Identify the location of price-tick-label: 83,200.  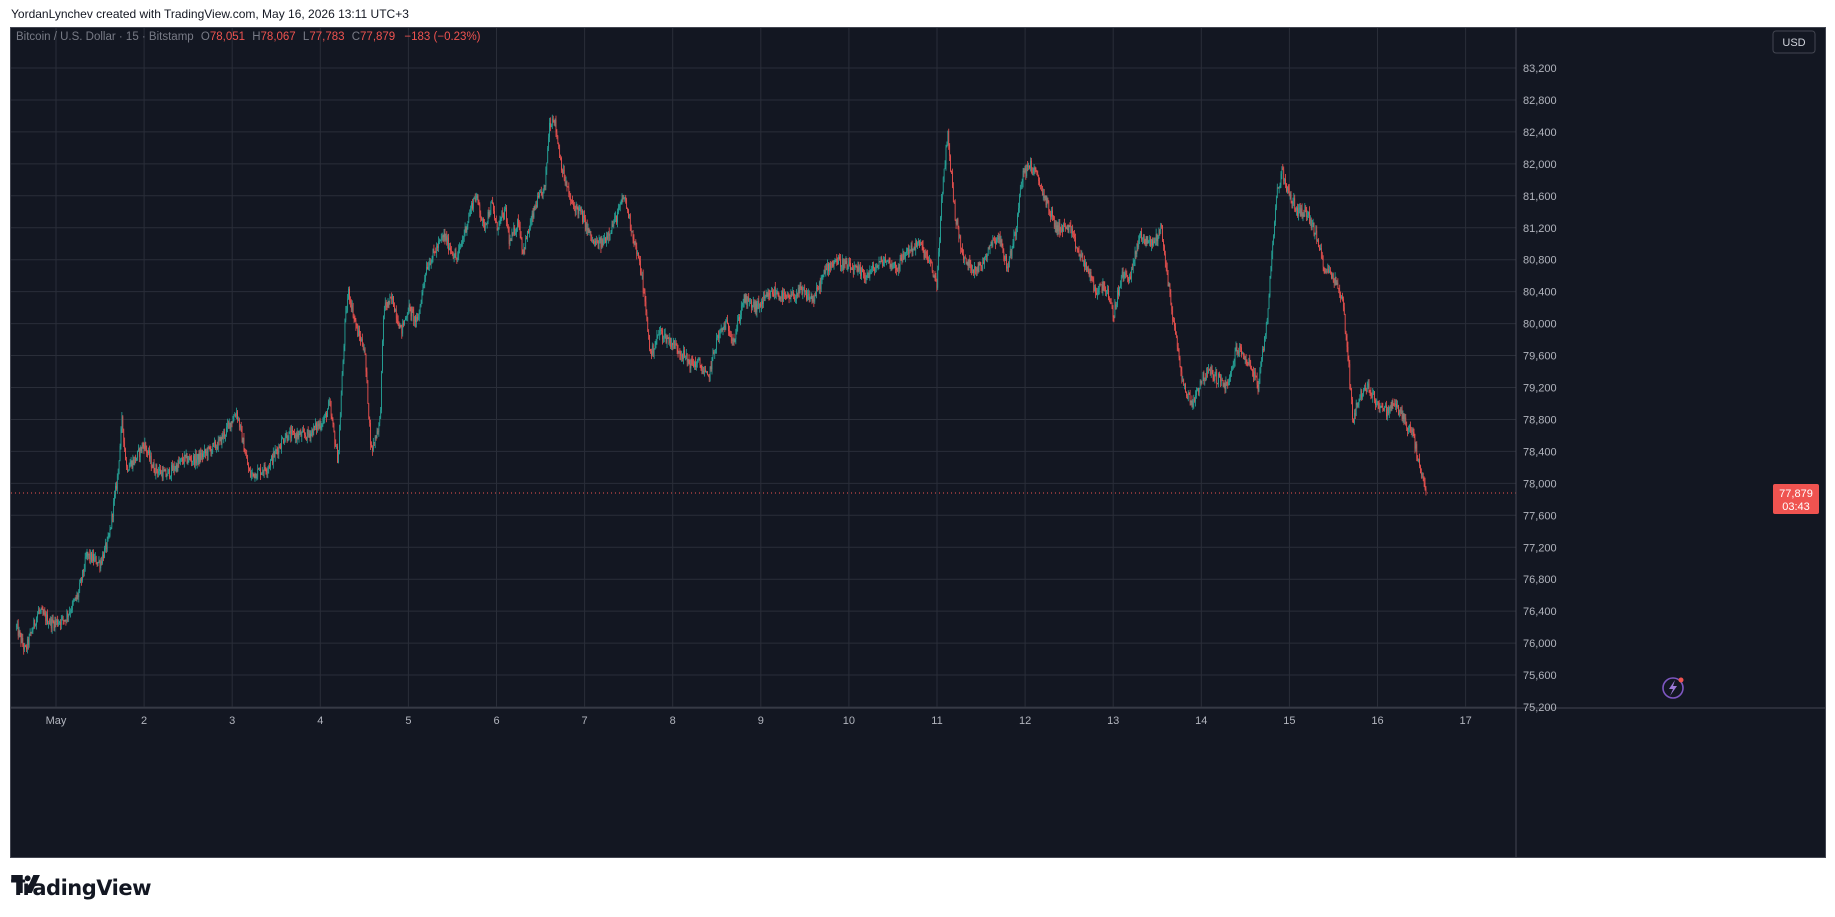
(1540, 69).